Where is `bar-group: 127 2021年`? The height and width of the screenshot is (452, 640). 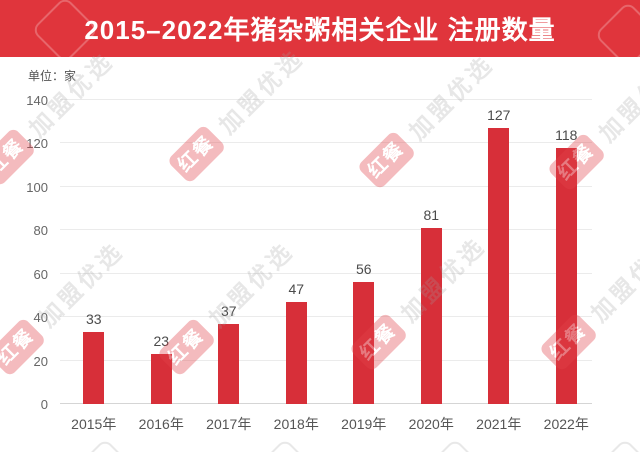
bar-group: 127 2021年 is located at coordinates (499, 266).